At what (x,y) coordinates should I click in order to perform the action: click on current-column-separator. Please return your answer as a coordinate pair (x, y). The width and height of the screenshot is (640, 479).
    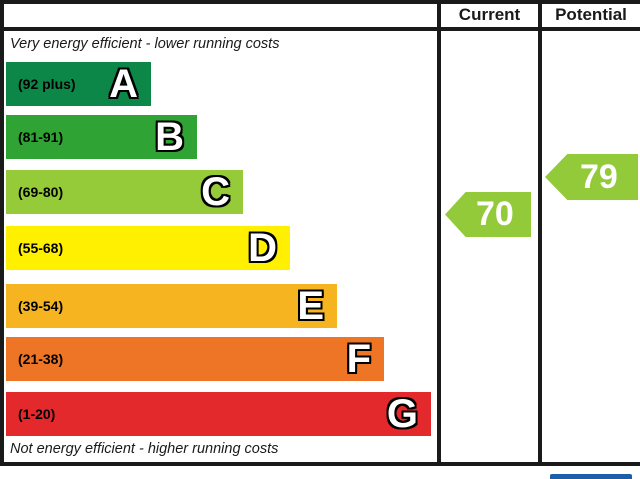
    Looking at the image, I should click on (439, 233).